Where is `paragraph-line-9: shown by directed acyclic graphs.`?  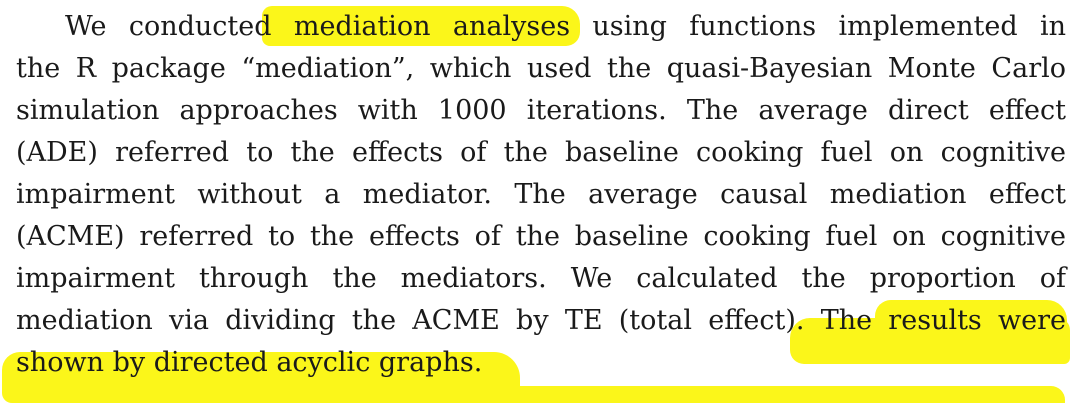 paragraph-line-9: shown by directed acyclic graphs. is located at coordinates (249, 362).